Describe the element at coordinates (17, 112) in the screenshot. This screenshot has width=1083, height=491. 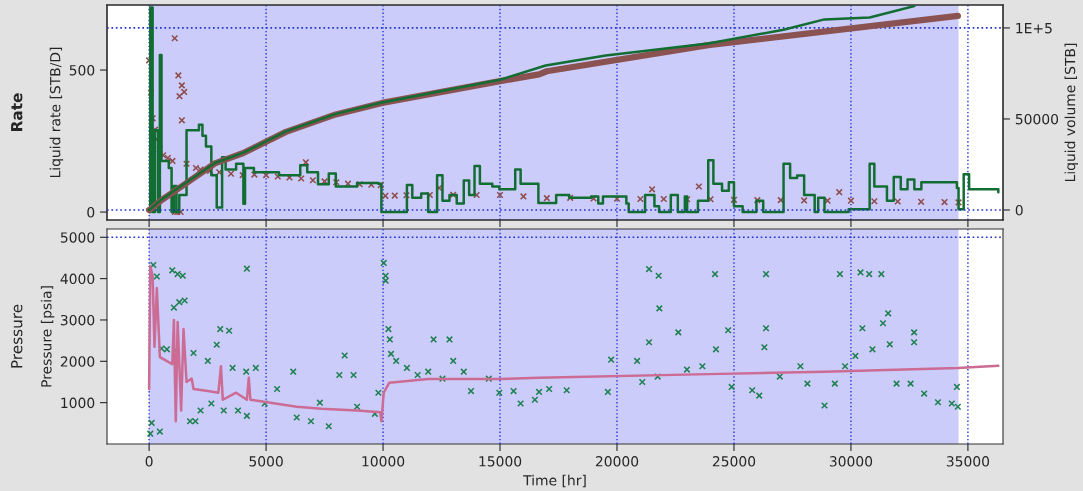
I see `text: Rate` at that location.